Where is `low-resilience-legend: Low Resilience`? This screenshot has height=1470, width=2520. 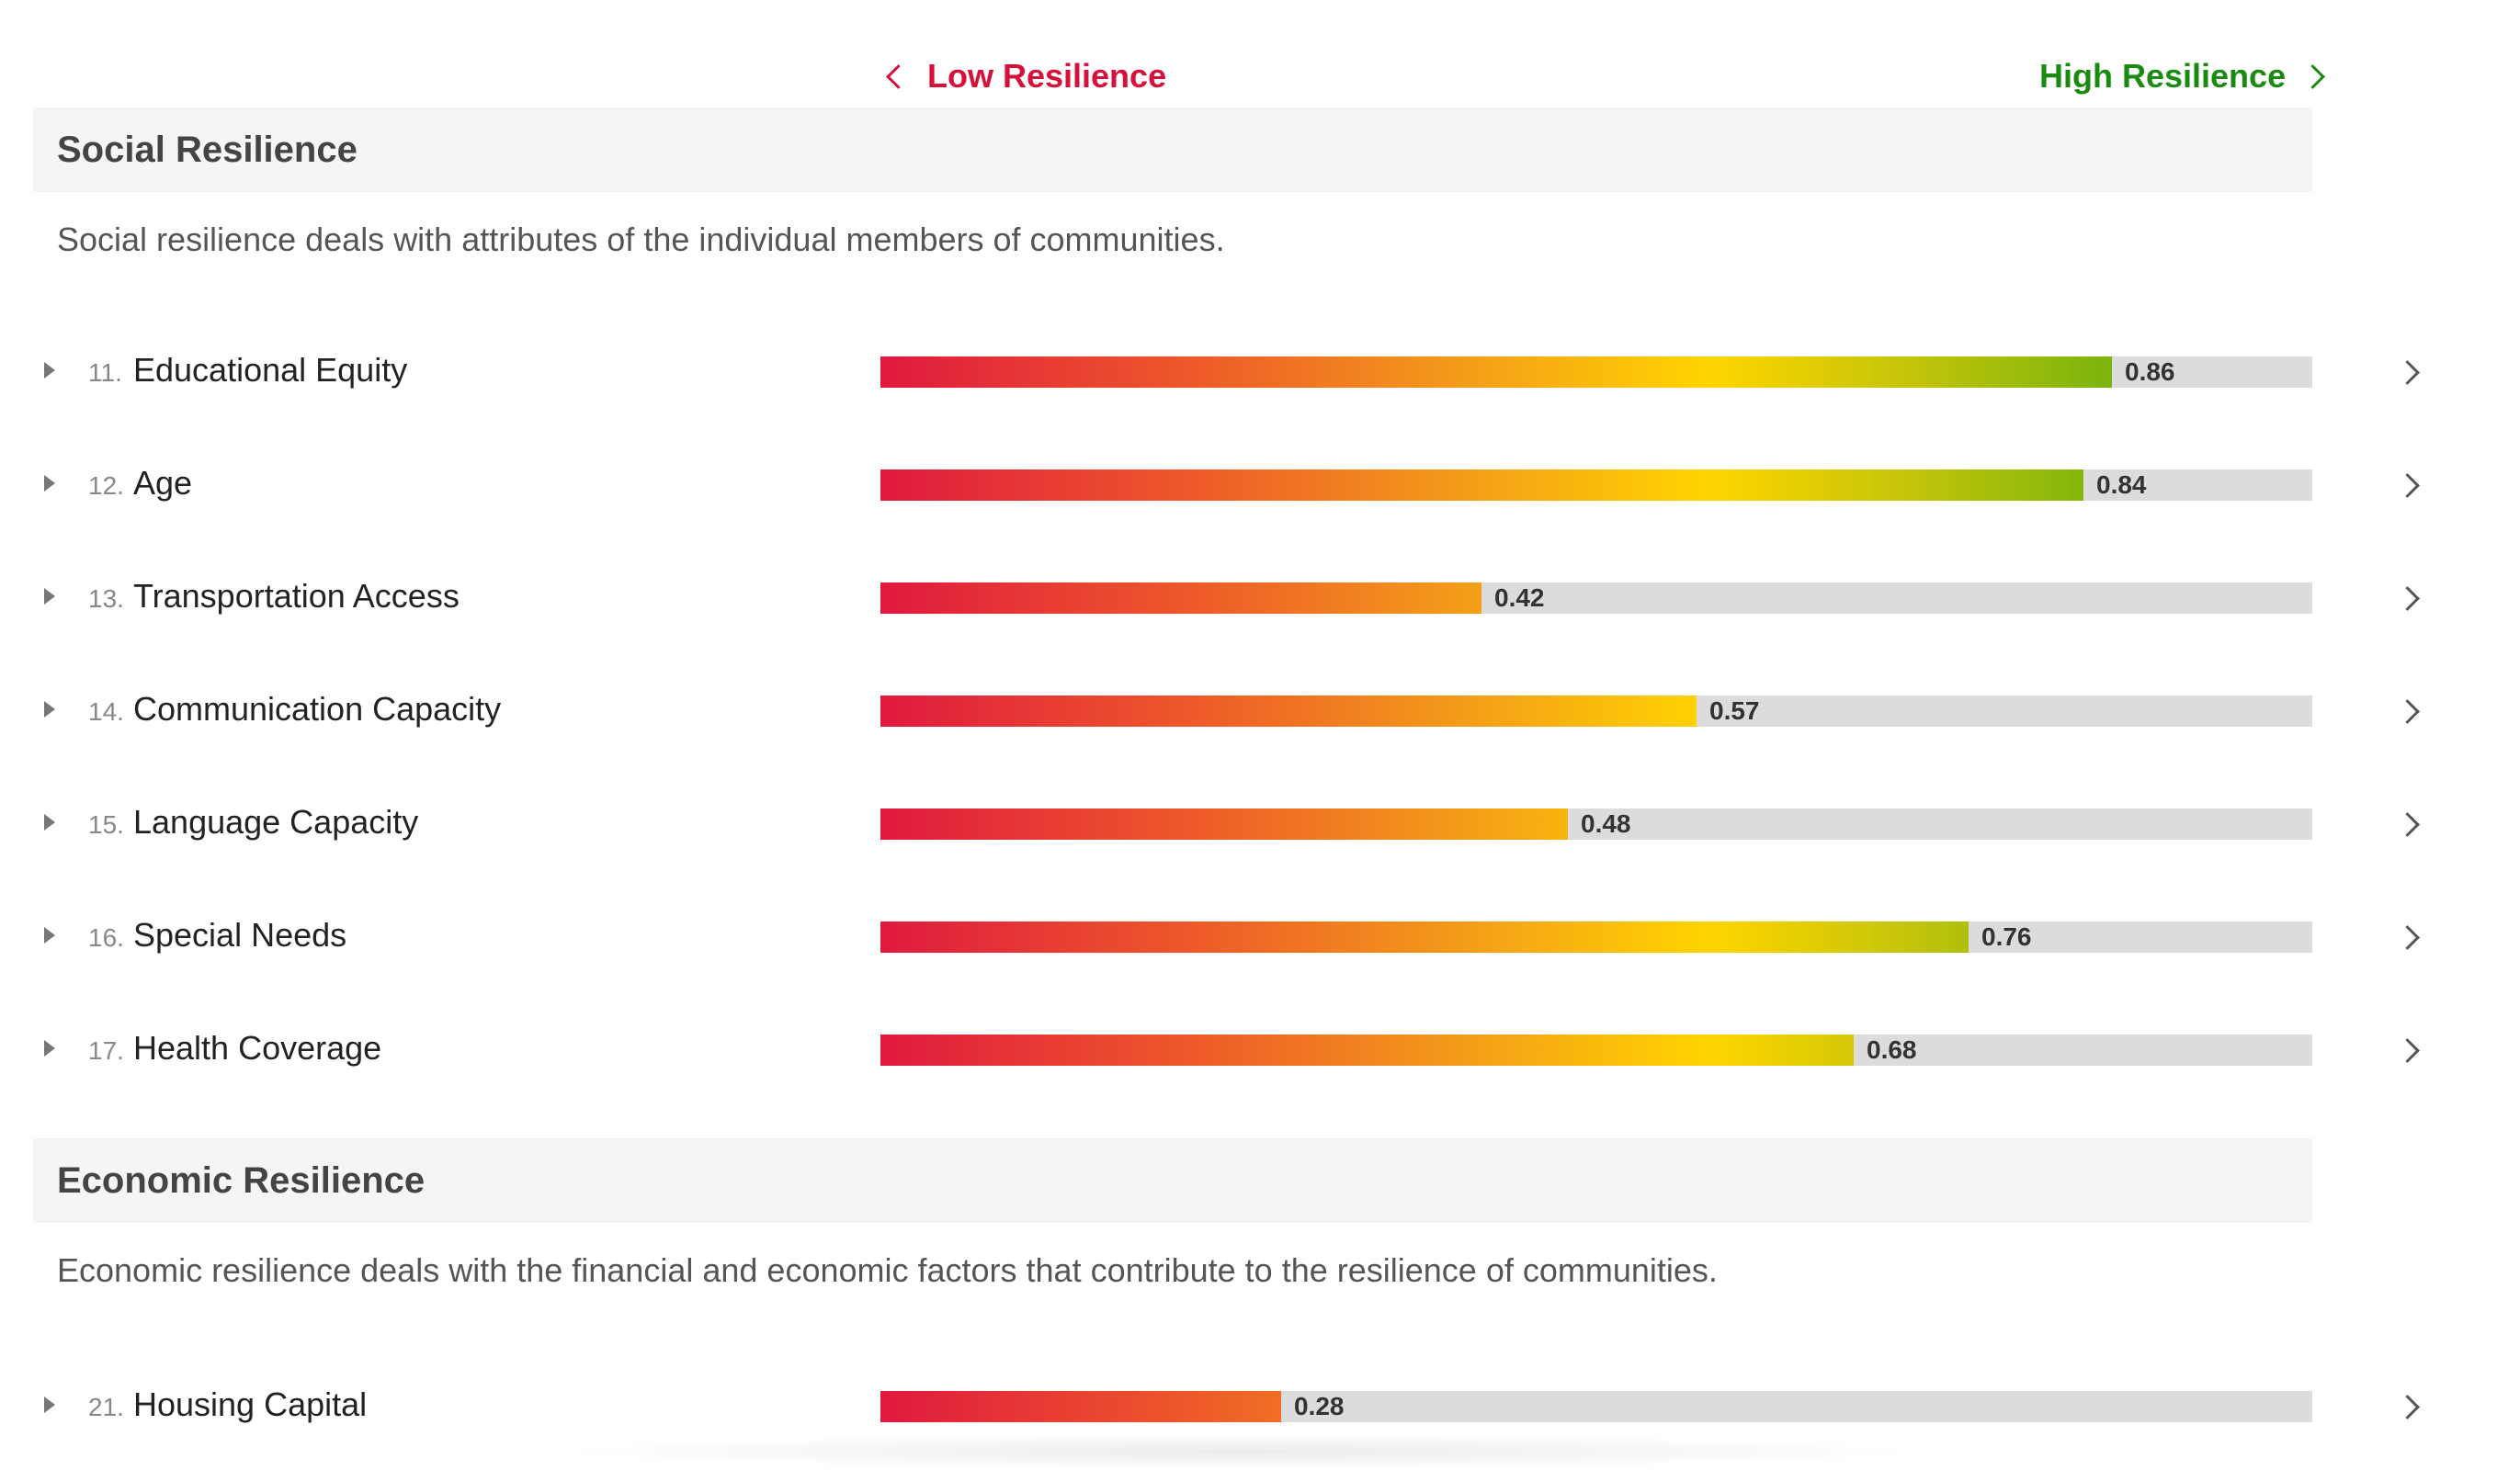
low-resilience-legend: Low Resilience is located at coordinates (1026, 76).